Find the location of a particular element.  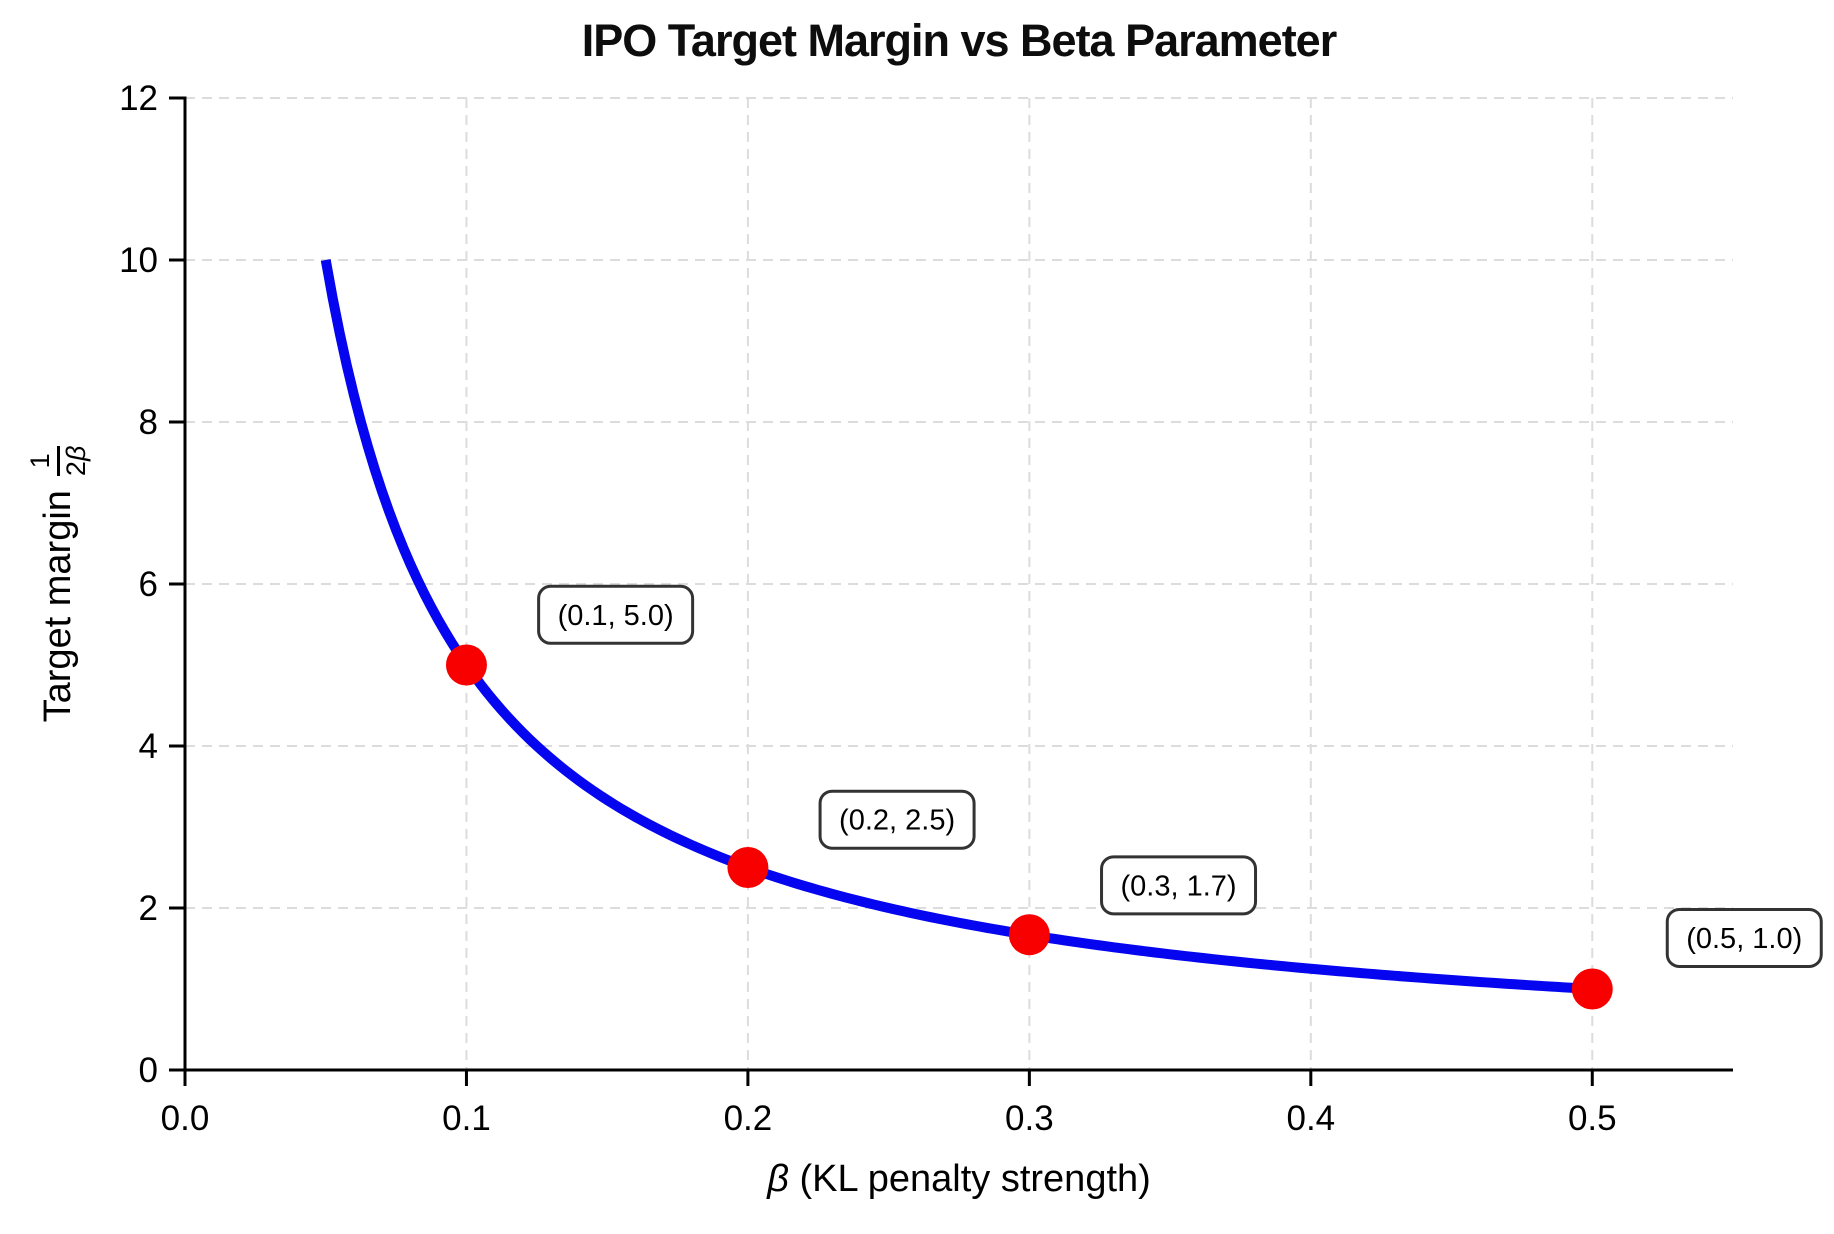

y-tick-label: 10 is located at coordinates (138, 260).